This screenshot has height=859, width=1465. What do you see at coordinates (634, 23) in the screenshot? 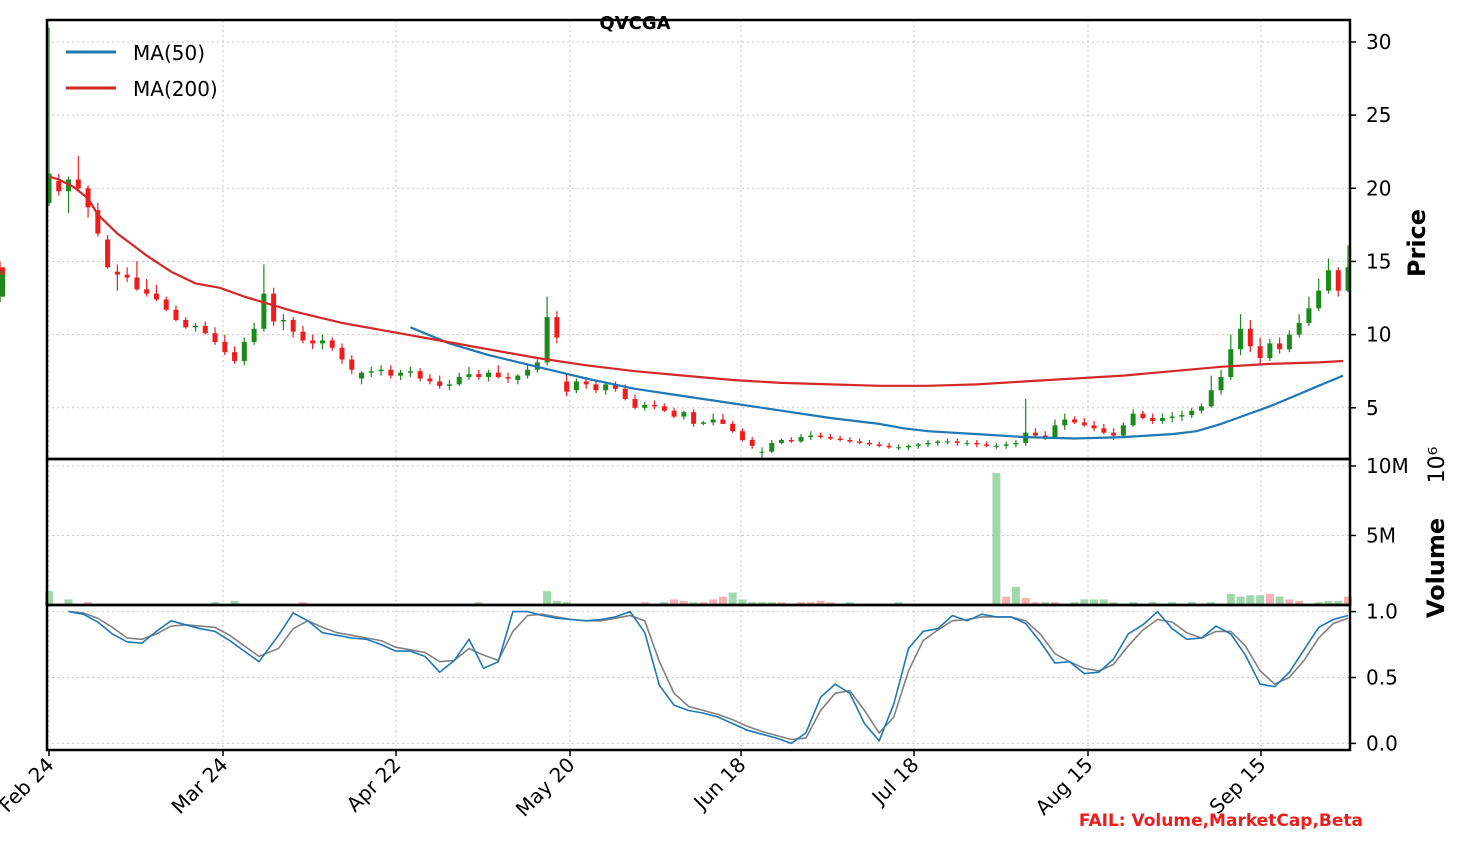
I see `chart-title: QVCGA` at bounding box center [634, 23].